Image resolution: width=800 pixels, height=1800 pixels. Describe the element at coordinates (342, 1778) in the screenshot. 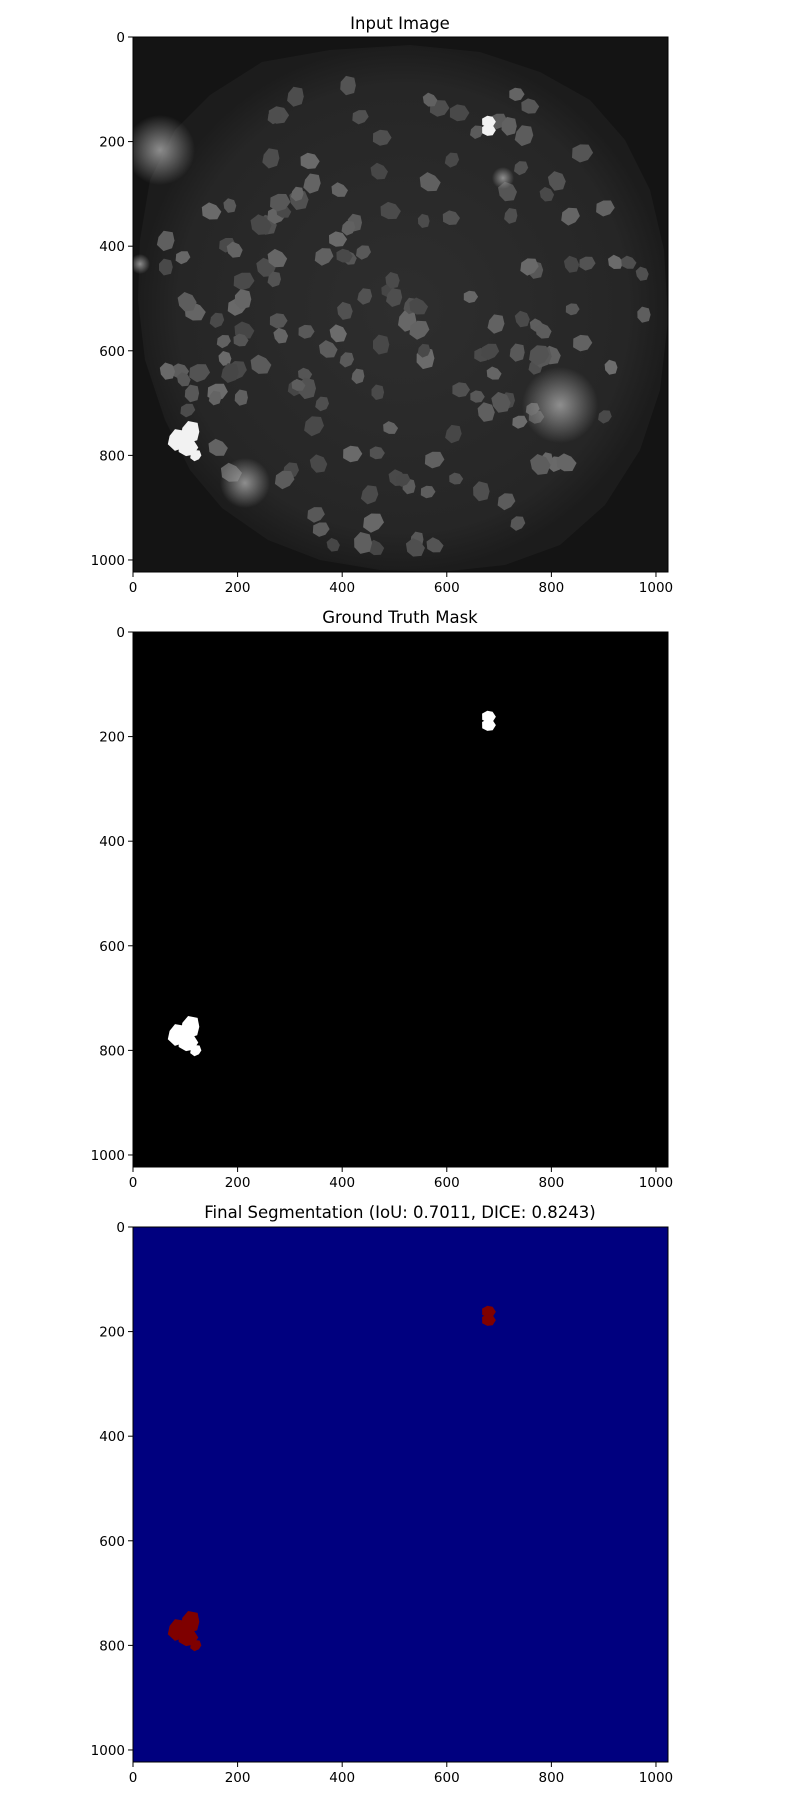

I see `x-tick-label: 400` at that location.